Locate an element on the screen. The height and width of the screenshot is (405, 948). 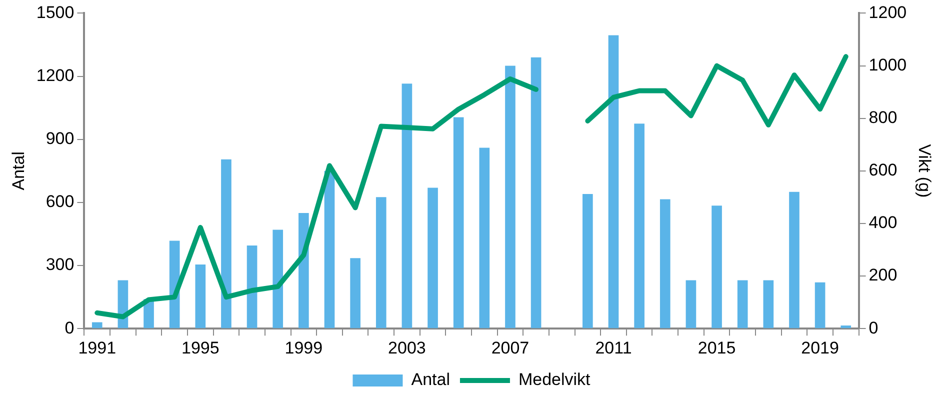
y-tick-label: 0 is located at coordinates (69, 328).